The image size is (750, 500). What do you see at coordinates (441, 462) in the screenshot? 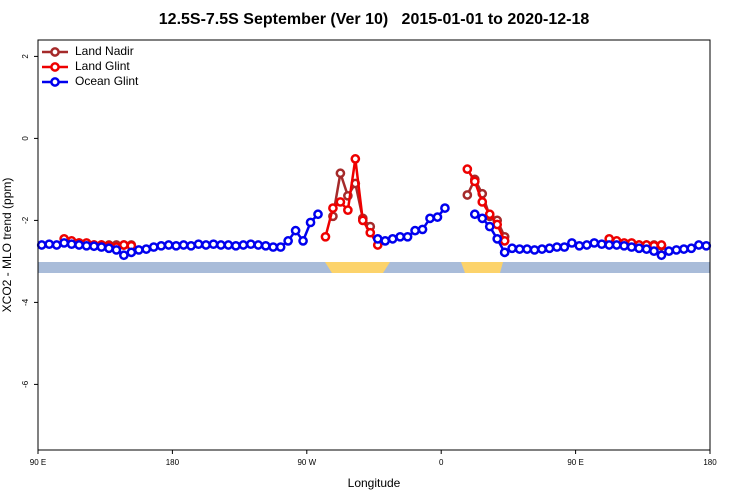
I see `x-tick-label: 0` at bounding box center [441, 462].